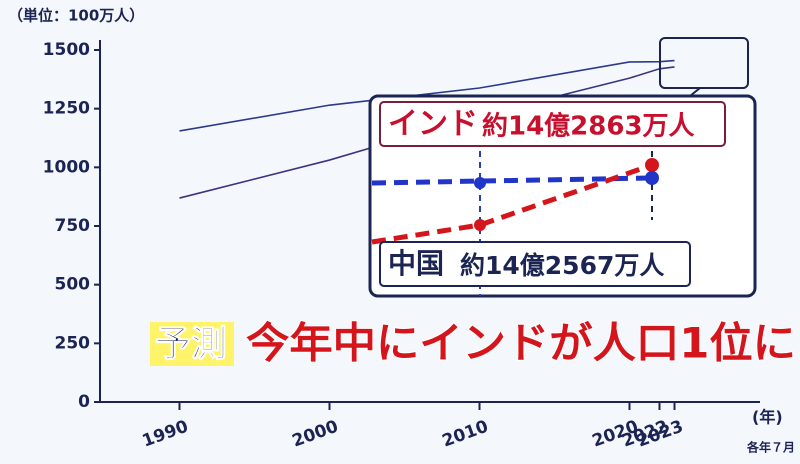 This screenshot has height=464, width=800. Describe the element at coordinates (588, 126) in the screenshot. I see `india-value: 約14億2863万人` at that location.